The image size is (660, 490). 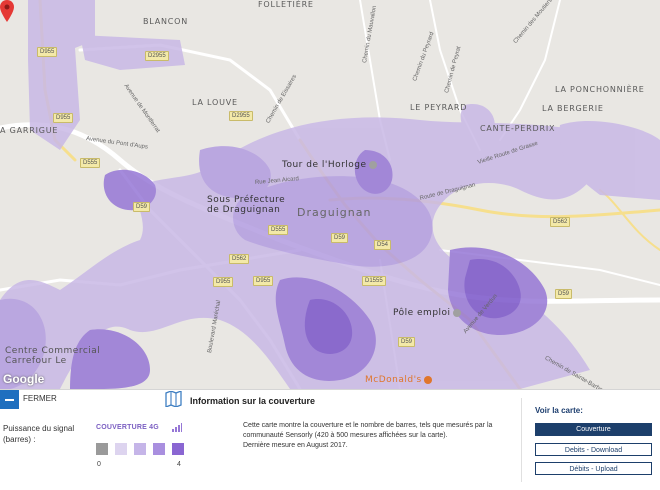 I want to click on divider, so click(x=521, y=440).